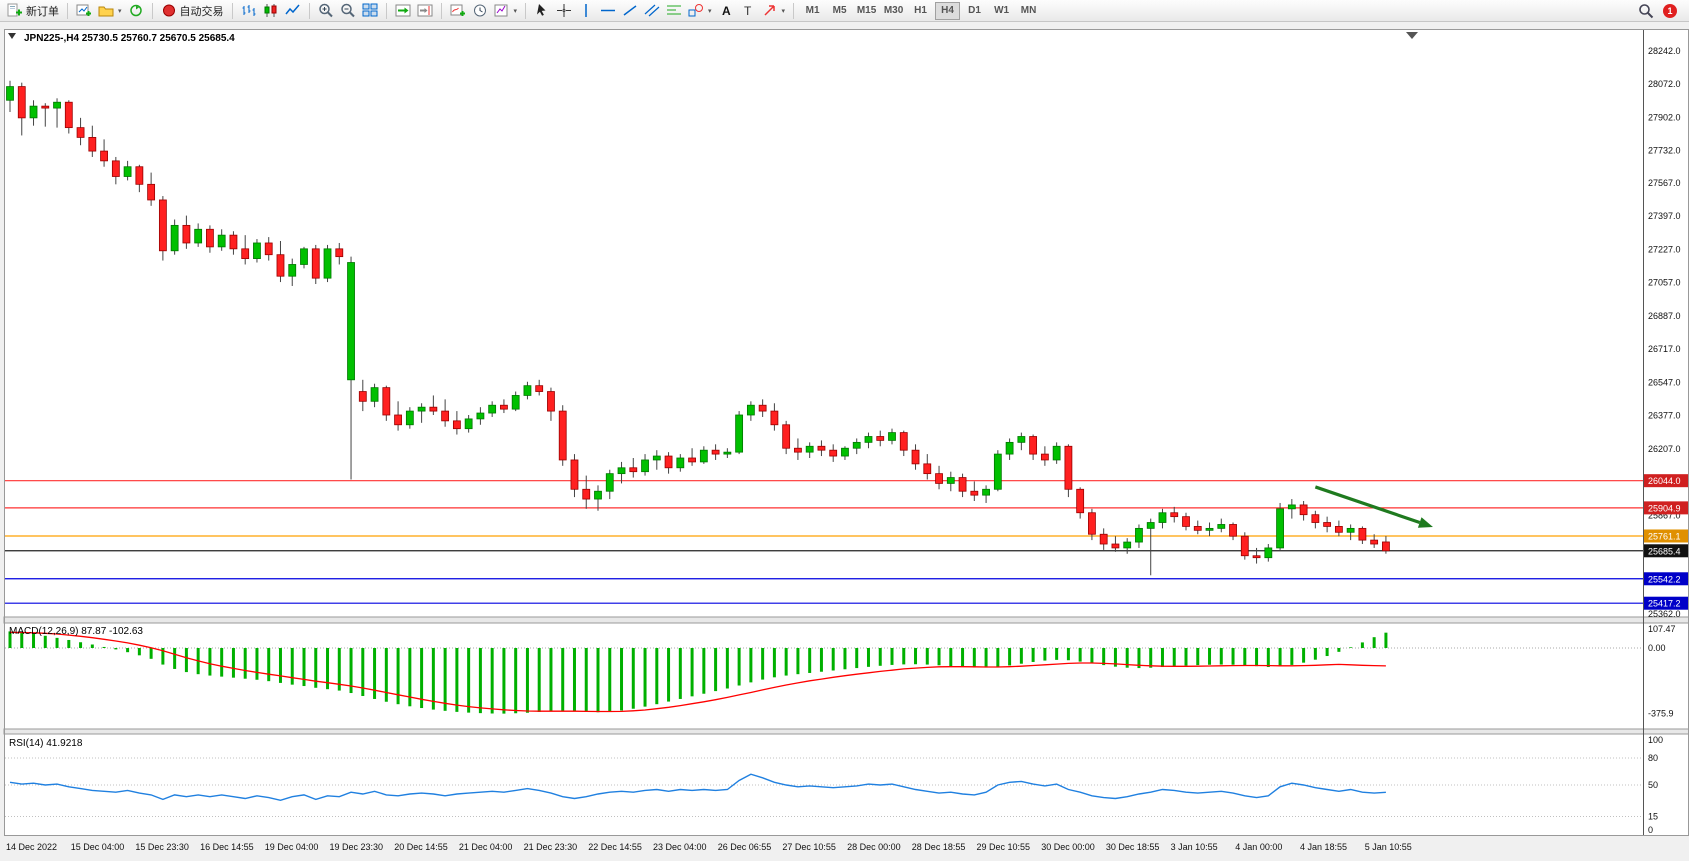 Image resolution: width=1689 pixels, height=861 pixels. I want to click on text-button: A, so click(726, 11).